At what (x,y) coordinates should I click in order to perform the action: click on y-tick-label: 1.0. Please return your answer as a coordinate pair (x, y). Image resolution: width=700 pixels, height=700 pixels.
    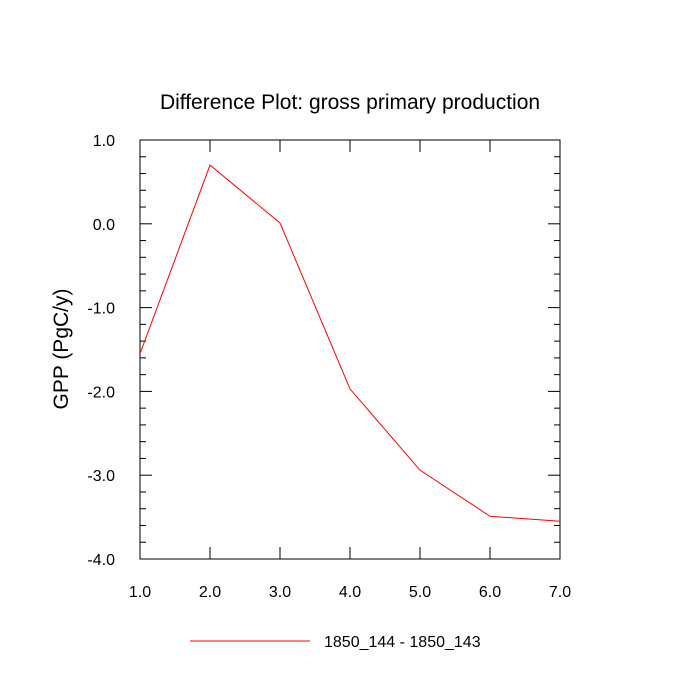
    Looking at the image, I should click on (104, 141).